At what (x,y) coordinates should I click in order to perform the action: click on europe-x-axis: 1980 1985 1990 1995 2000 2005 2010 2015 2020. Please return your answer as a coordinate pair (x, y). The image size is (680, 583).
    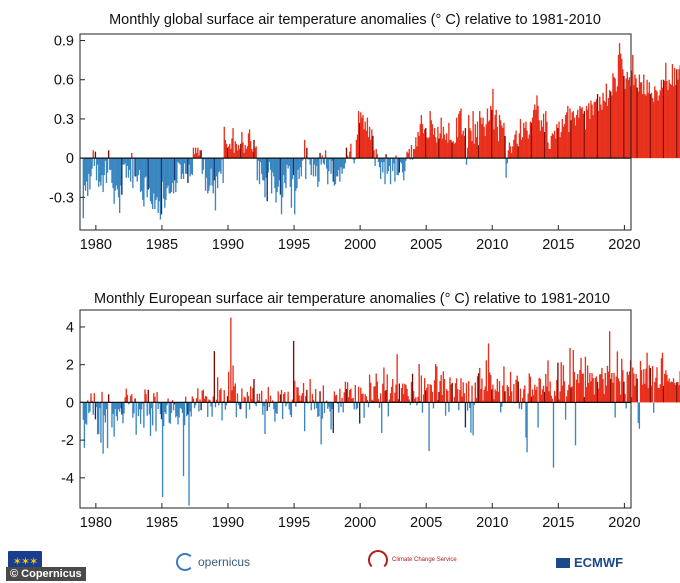
    Looking at the image, I should click on (360, 517).